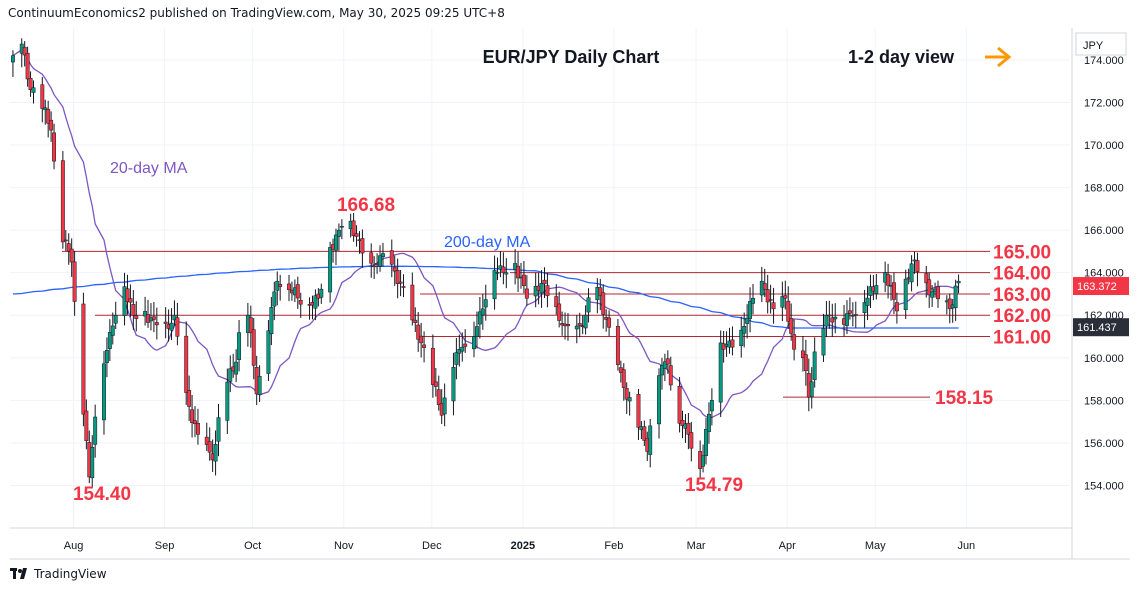  Describe the element at coordinates (1104, 61) in the screenshot. I see `y-tick-label: 174.000` at that location.